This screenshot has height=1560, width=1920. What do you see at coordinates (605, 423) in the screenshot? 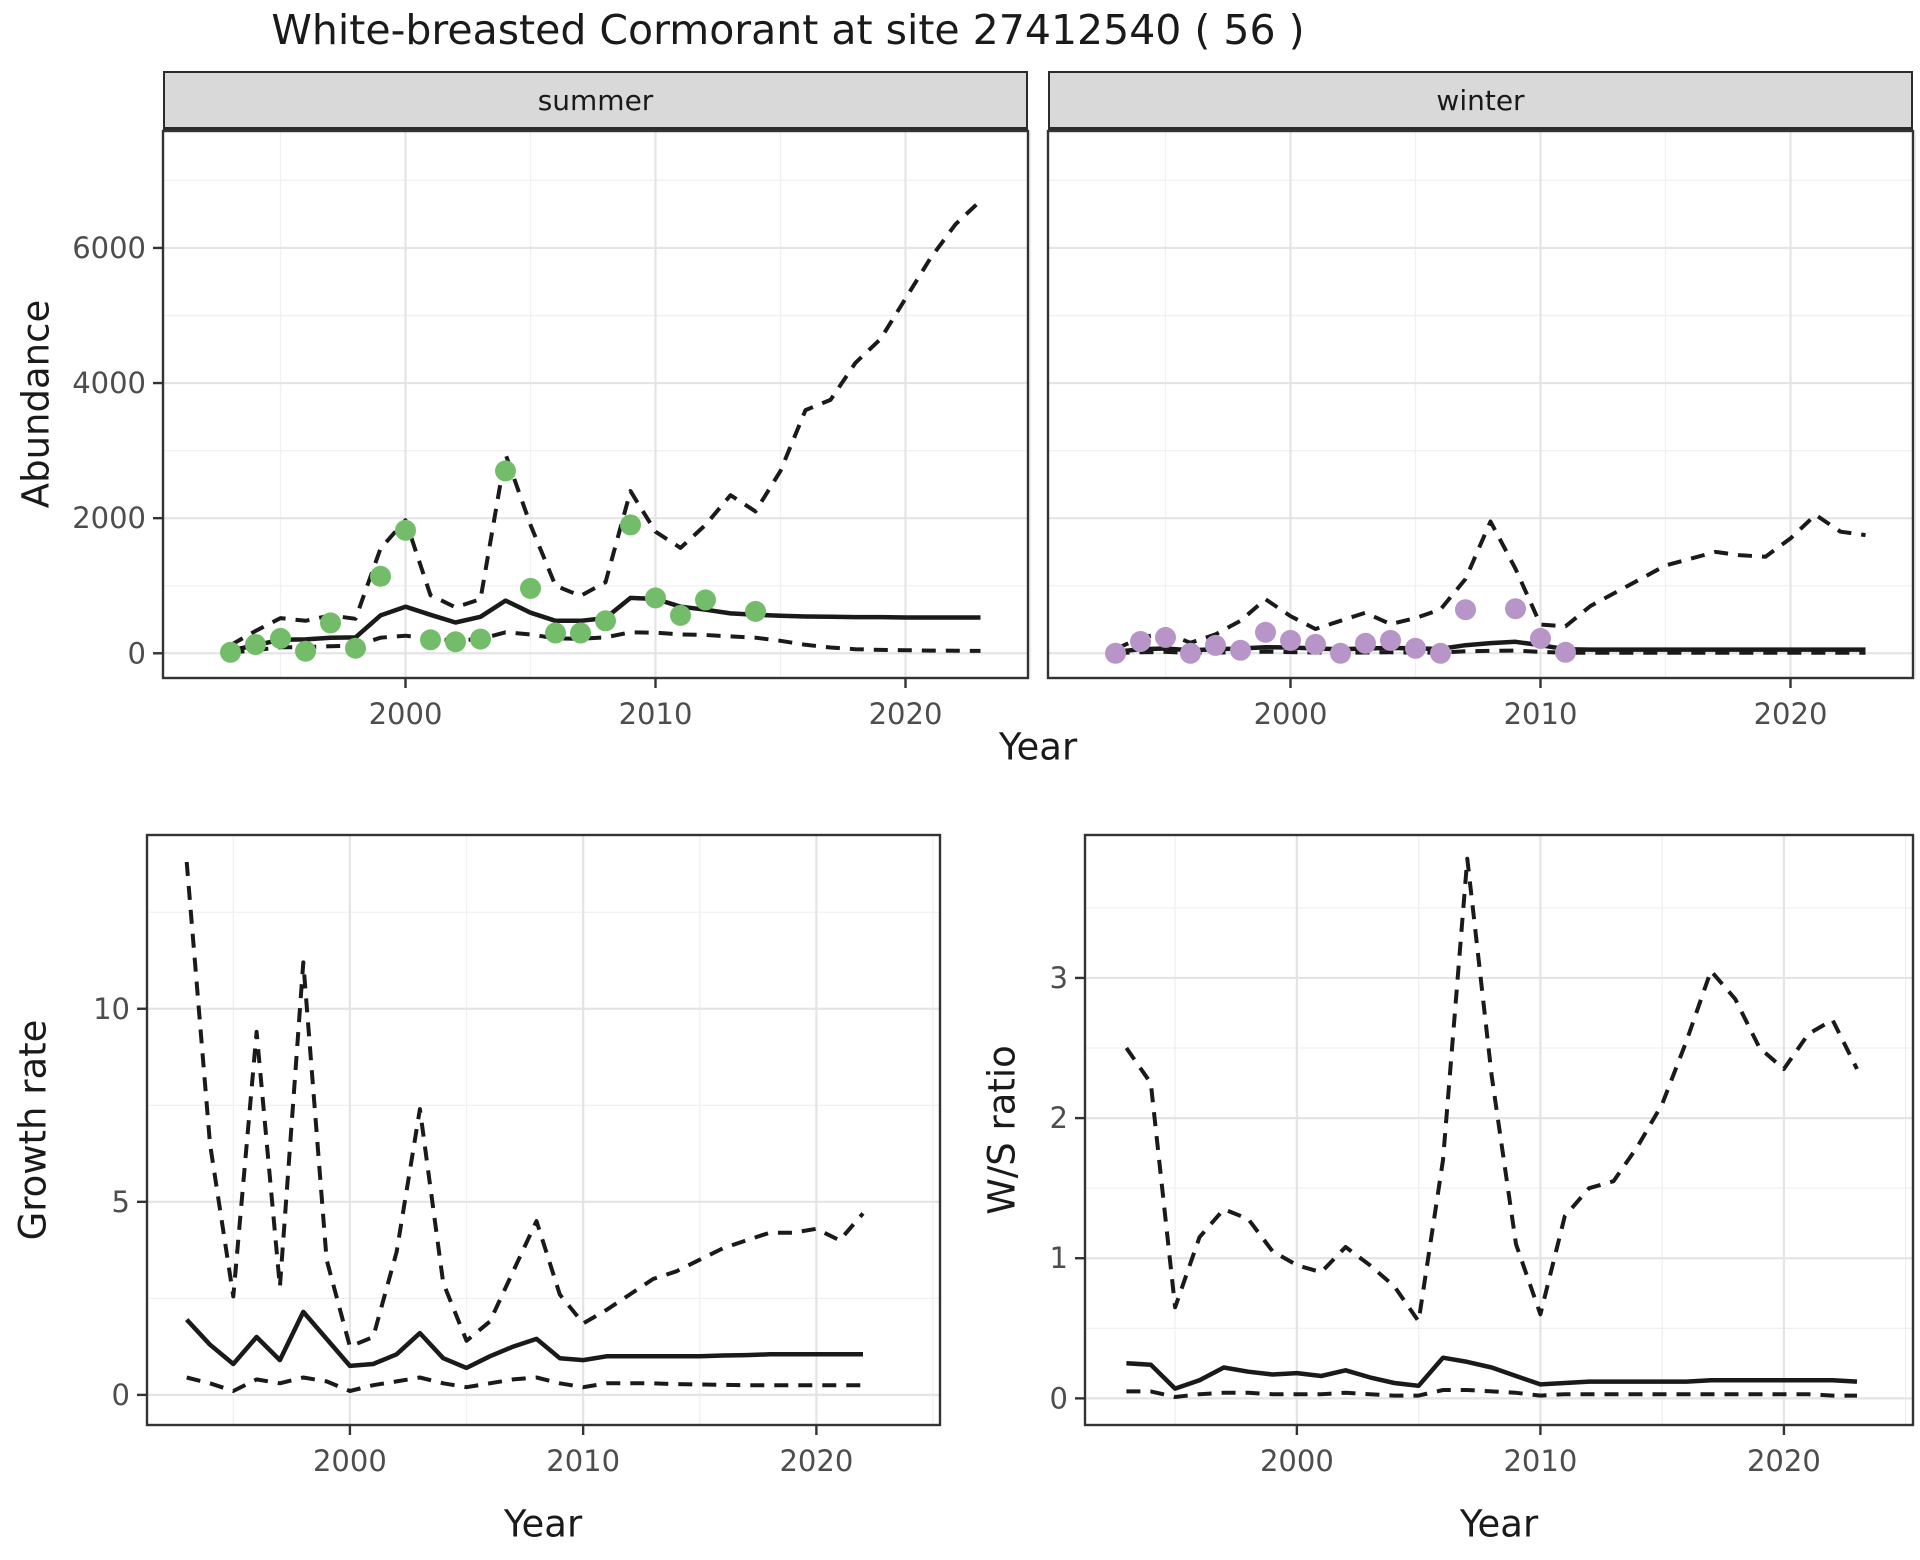
I see `abundance_summer-ci_upper-line` at bounding box center [605, 423].